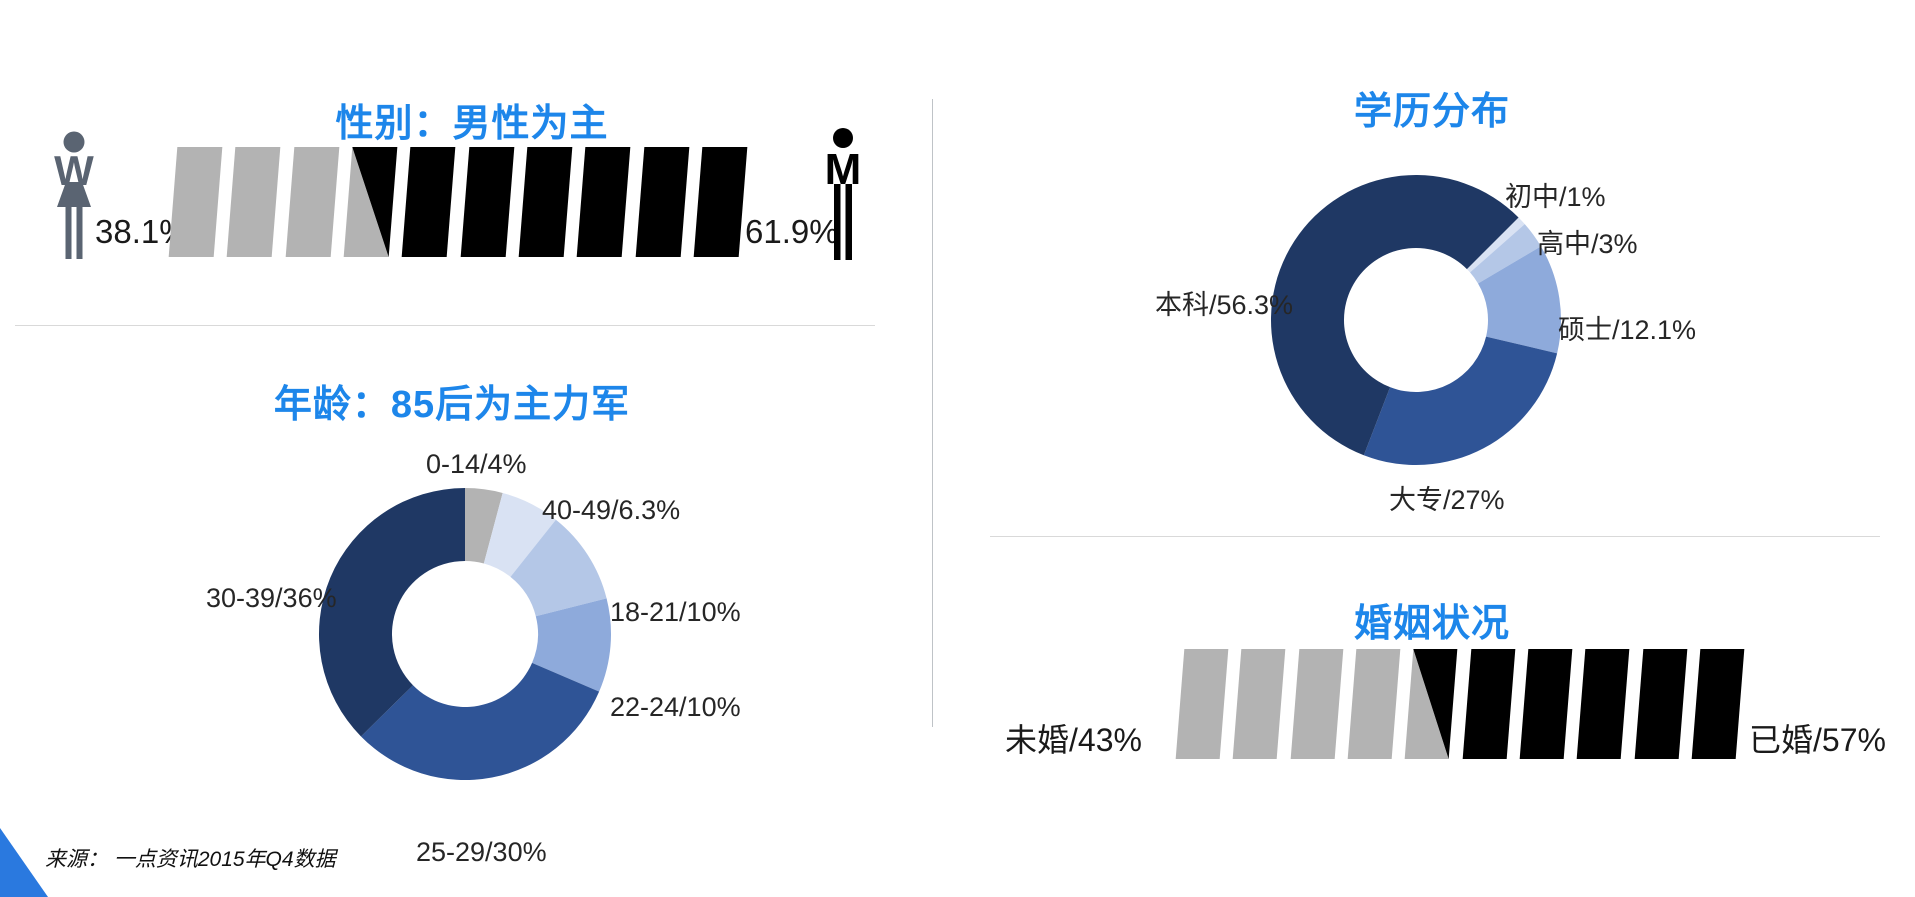  What do you see at coordinates (611, 510) in the screenshot?
I see `age-label-40-49: 40-49/6.3%` at bounding box center [611, 510].